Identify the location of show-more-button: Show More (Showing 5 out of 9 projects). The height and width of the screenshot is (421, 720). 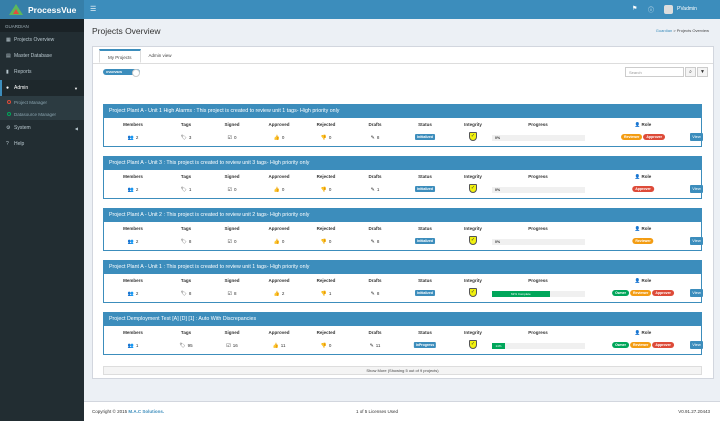
(402, 370).